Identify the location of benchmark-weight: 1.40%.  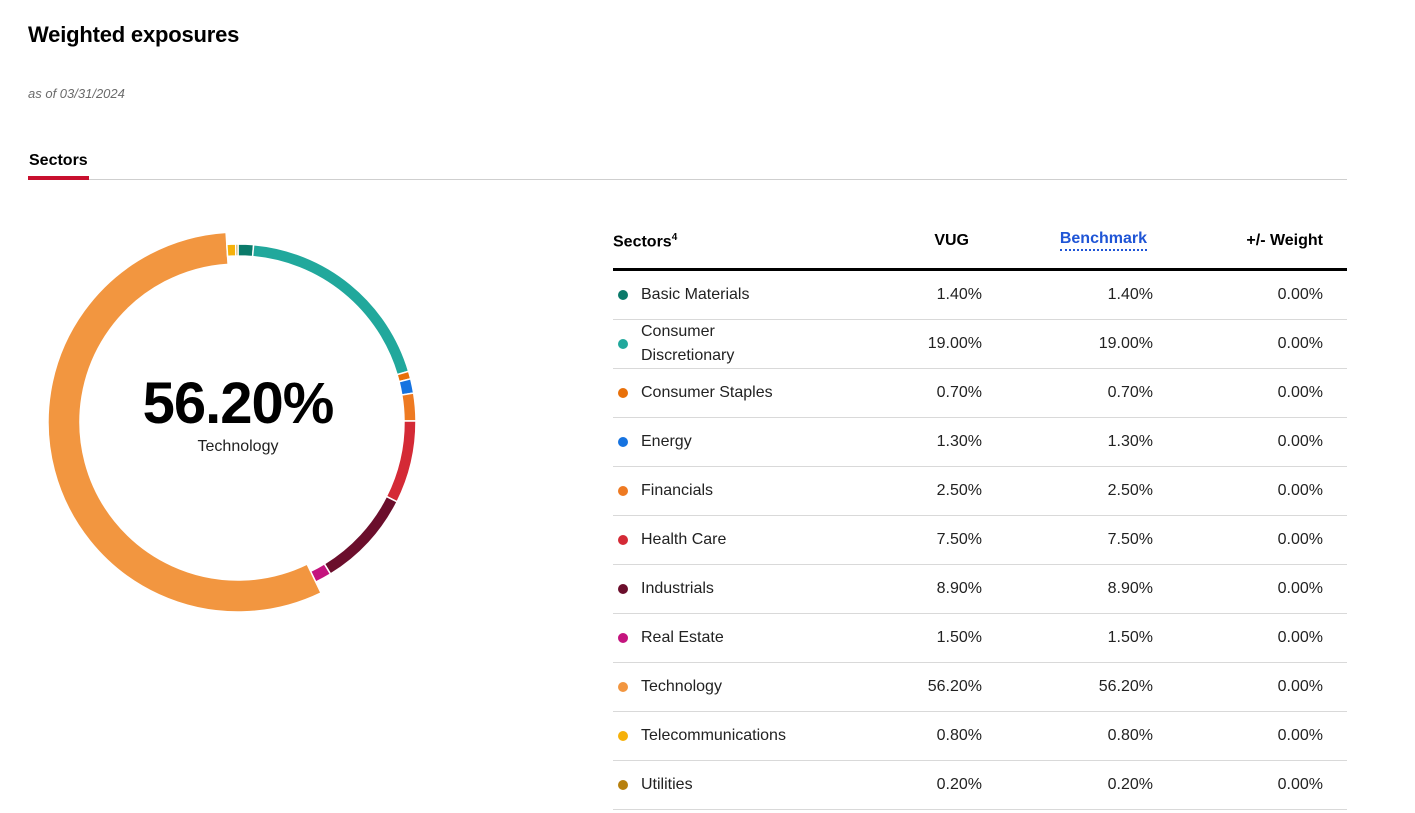
(1130, 294).